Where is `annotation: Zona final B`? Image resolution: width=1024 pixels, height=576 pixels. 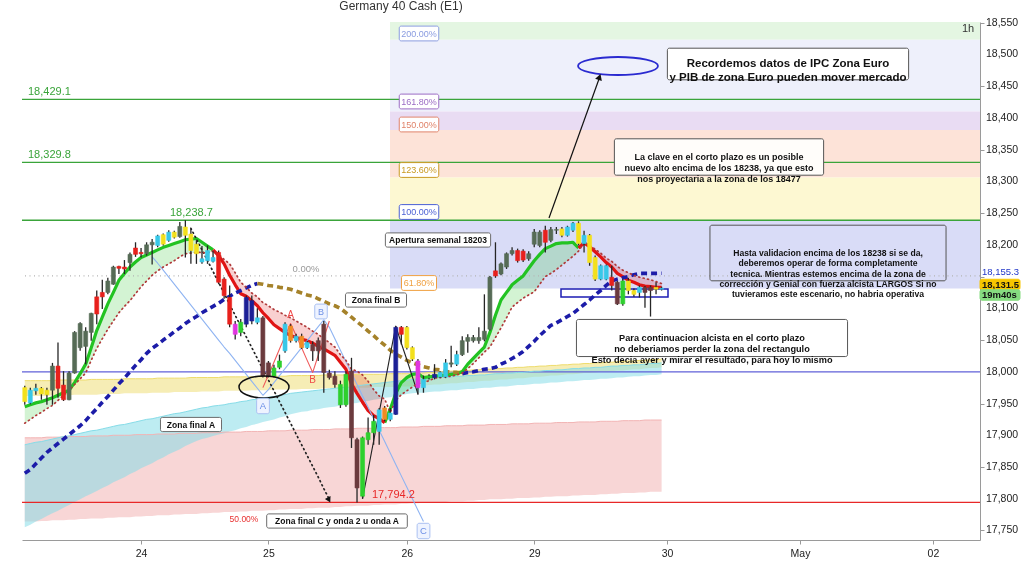 annotation: Zona final B is located at coordinates (376, 300).